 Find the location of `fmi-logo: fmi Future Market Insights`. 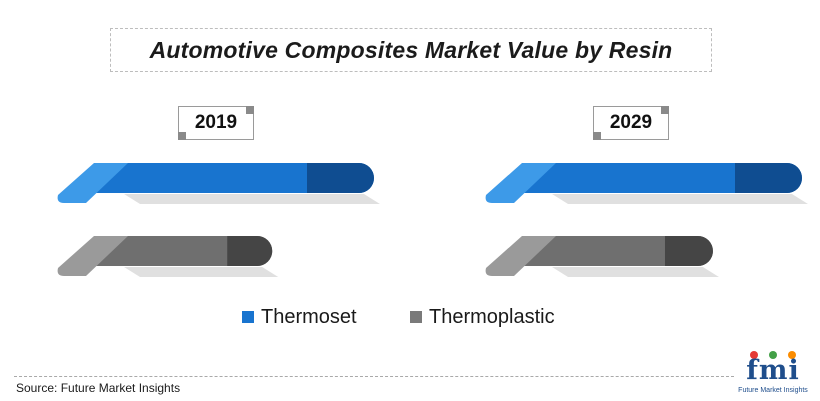

fmi-logo: fmi Future Market Insights is located at coordinates (773, 374).